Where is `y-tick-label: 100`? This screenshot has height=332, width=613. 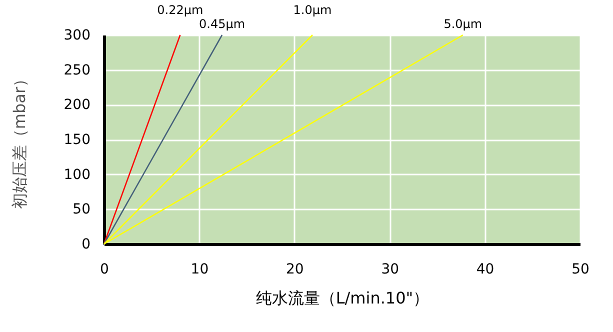 y-tick-label: 100 is located at coordinates (77, 174).